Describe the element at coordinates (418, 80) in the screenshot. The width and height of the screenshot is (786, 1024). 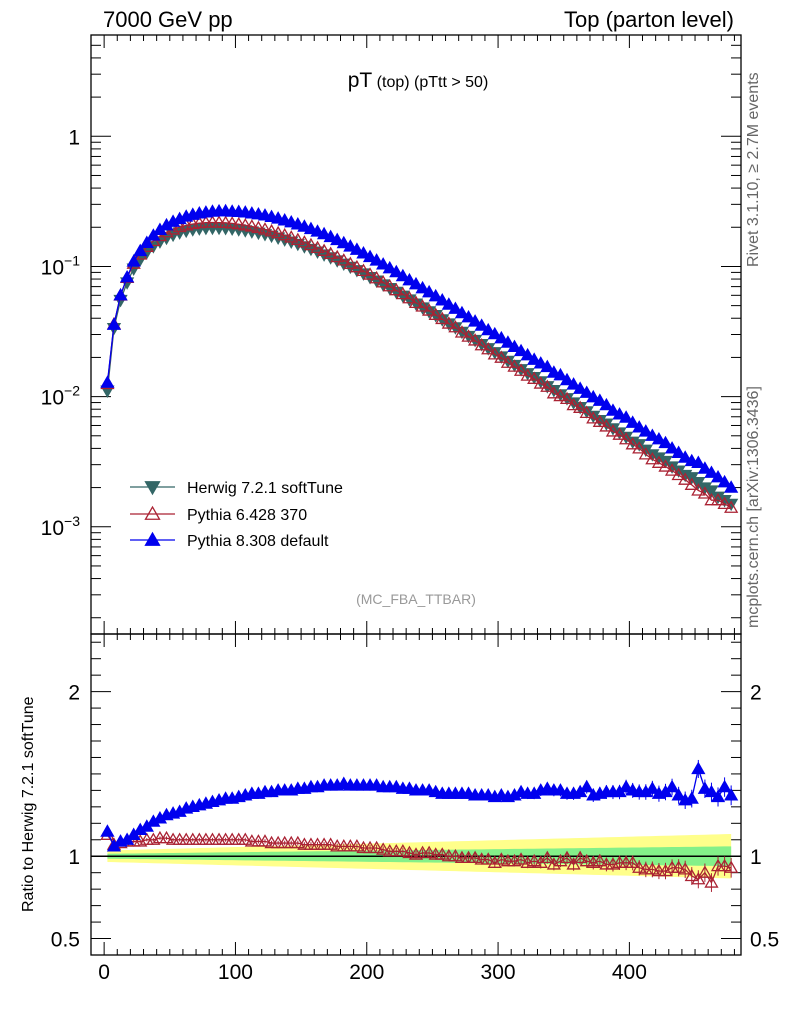
I see `plot-title: pT (top) (pTtt > 50)` at that location.